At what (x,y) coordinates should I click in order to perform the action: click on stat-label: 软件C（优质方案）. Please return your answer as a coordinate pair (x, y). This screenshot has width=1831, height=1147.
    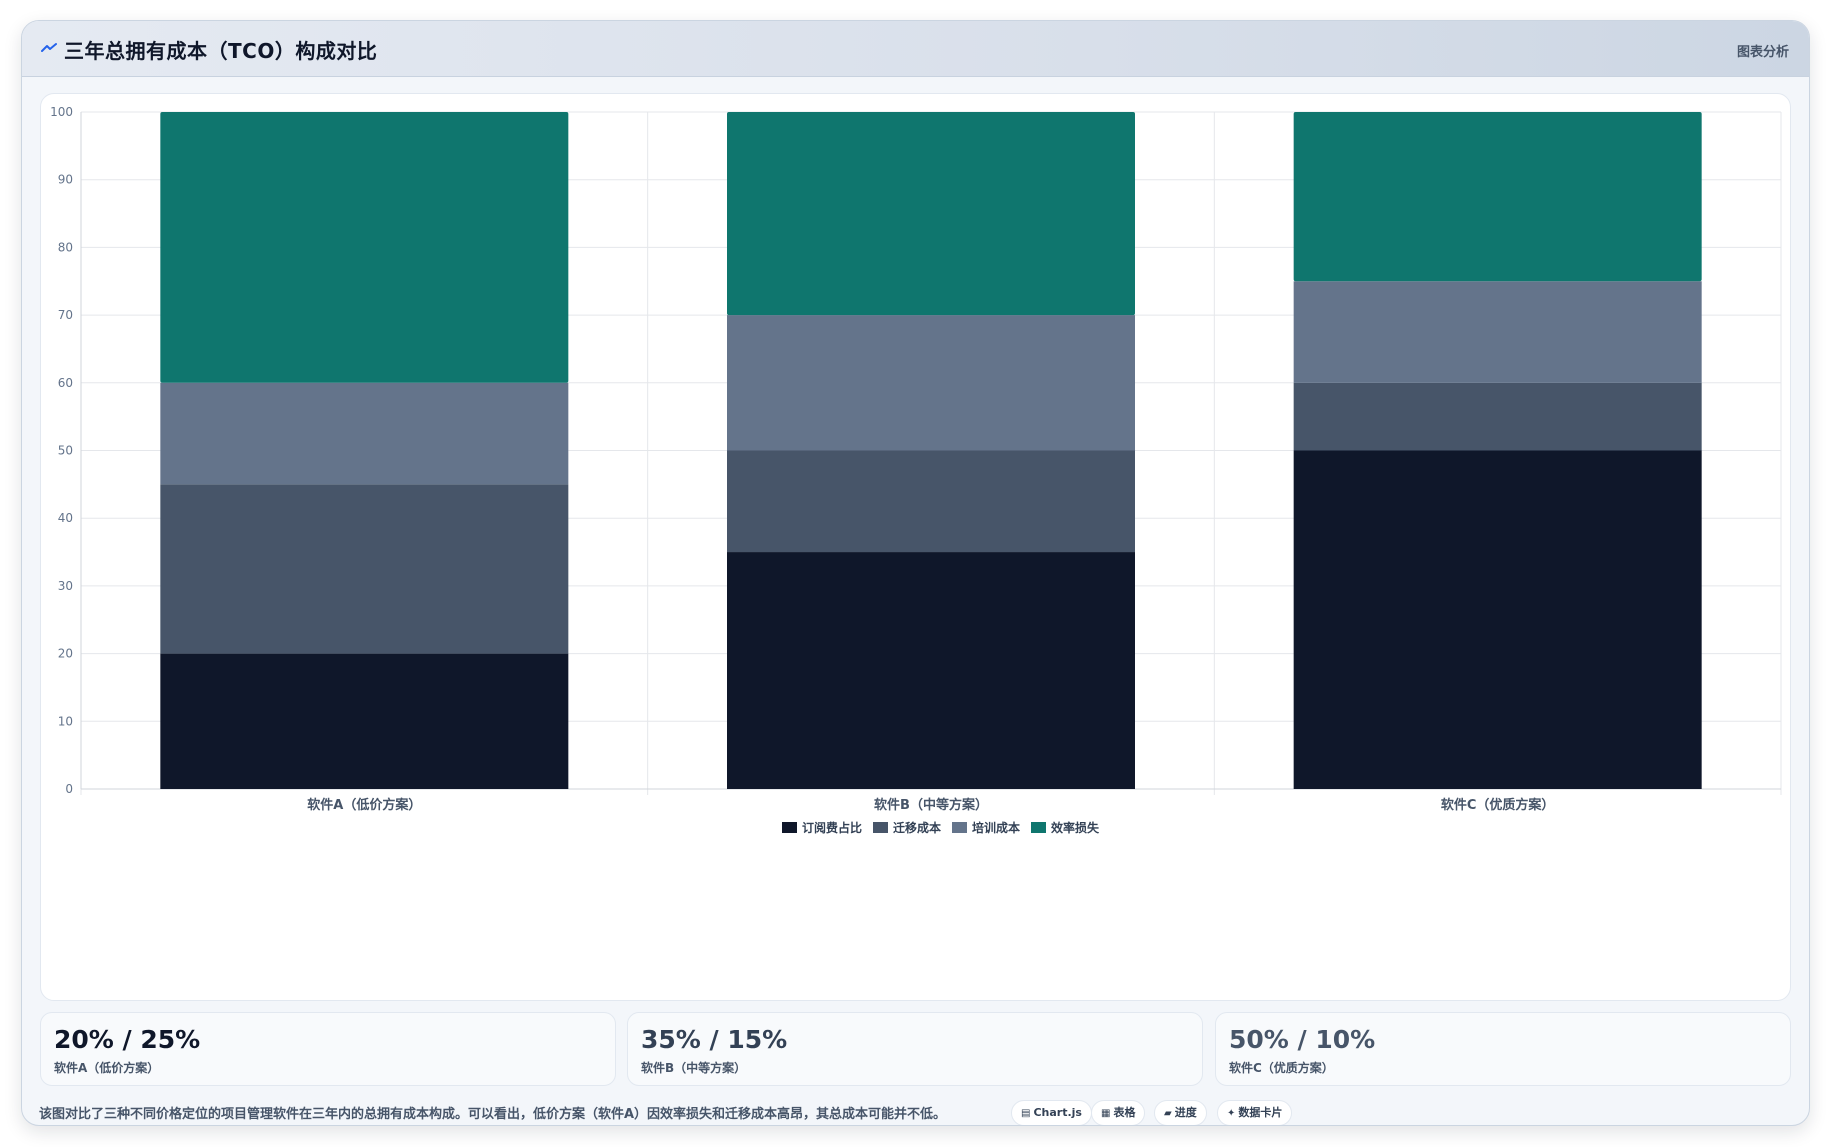
    Looking at the image, I should click on (1281, 1068).